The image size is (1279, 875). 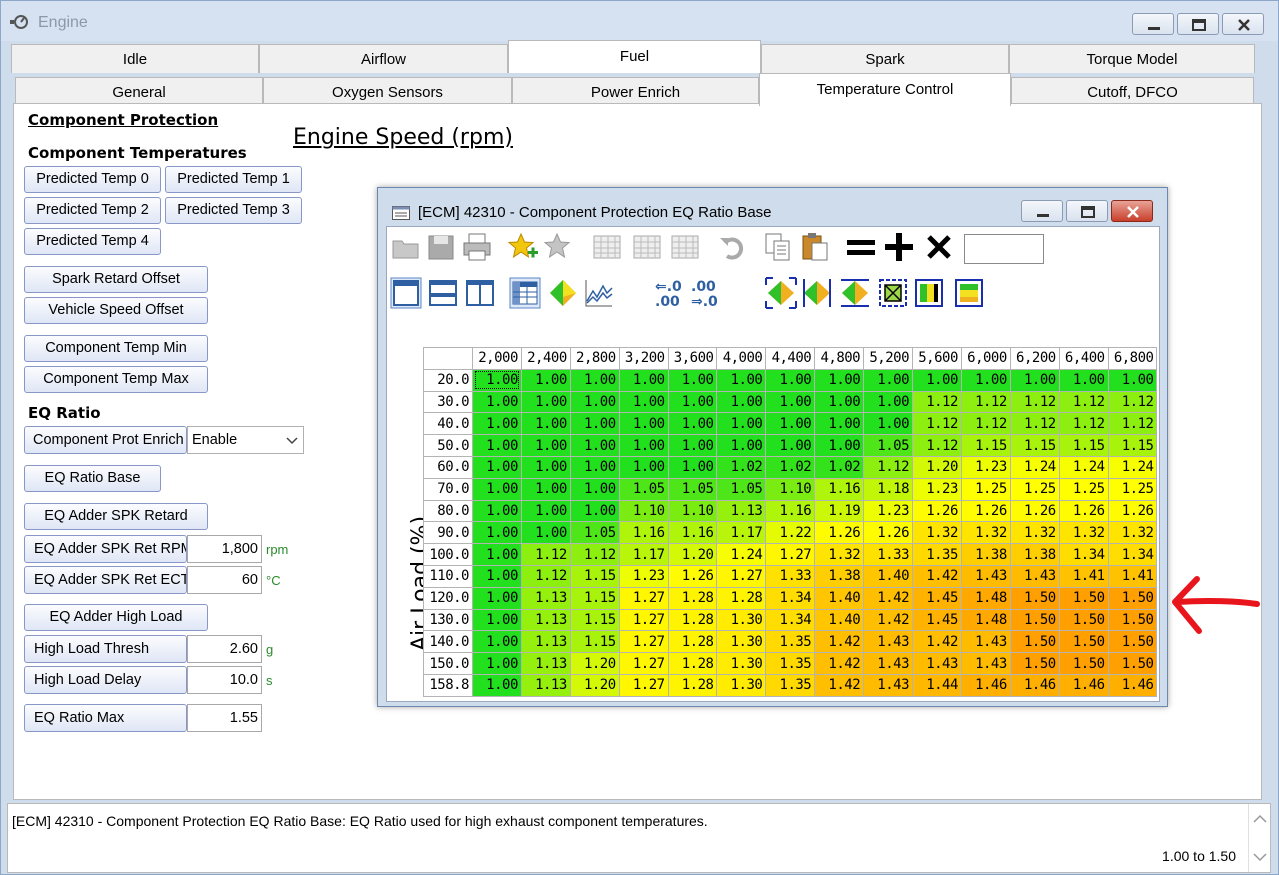 I want to click on column-header: 4,000, so click(x=741, y=358).